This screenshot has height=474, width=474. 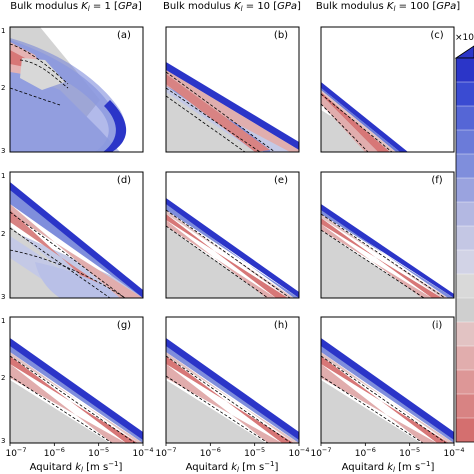 I want to click on panel-b-region-deepblue-band, so click(x=232, y=106).